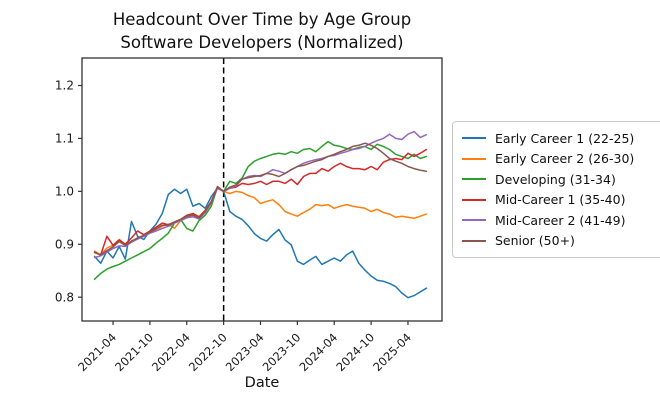 The height and width of the screenshot is (405, 660). Describe the element at coordinates (208, 352) in the screenshot. I see `x-tick-label: 2022-10` at that location.